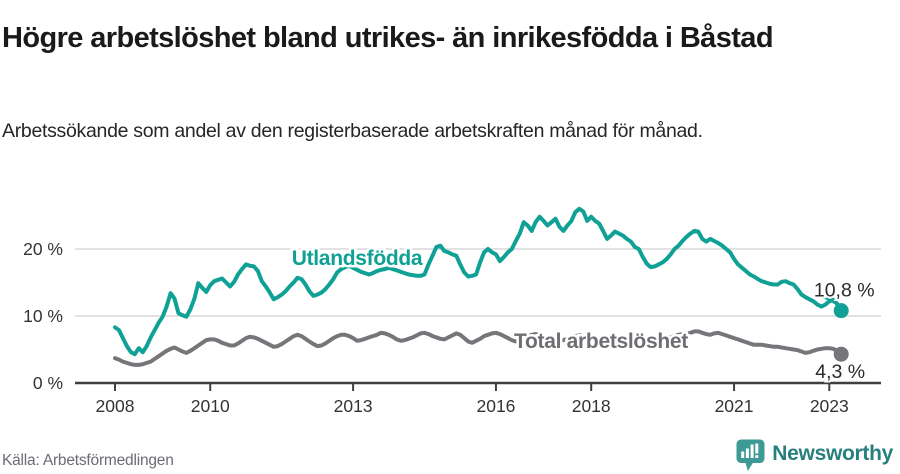  What do you see at coordinates (210, 406) in the screenshot?
I see `x-tick-label: 2010` at bounding box center [210, 406].